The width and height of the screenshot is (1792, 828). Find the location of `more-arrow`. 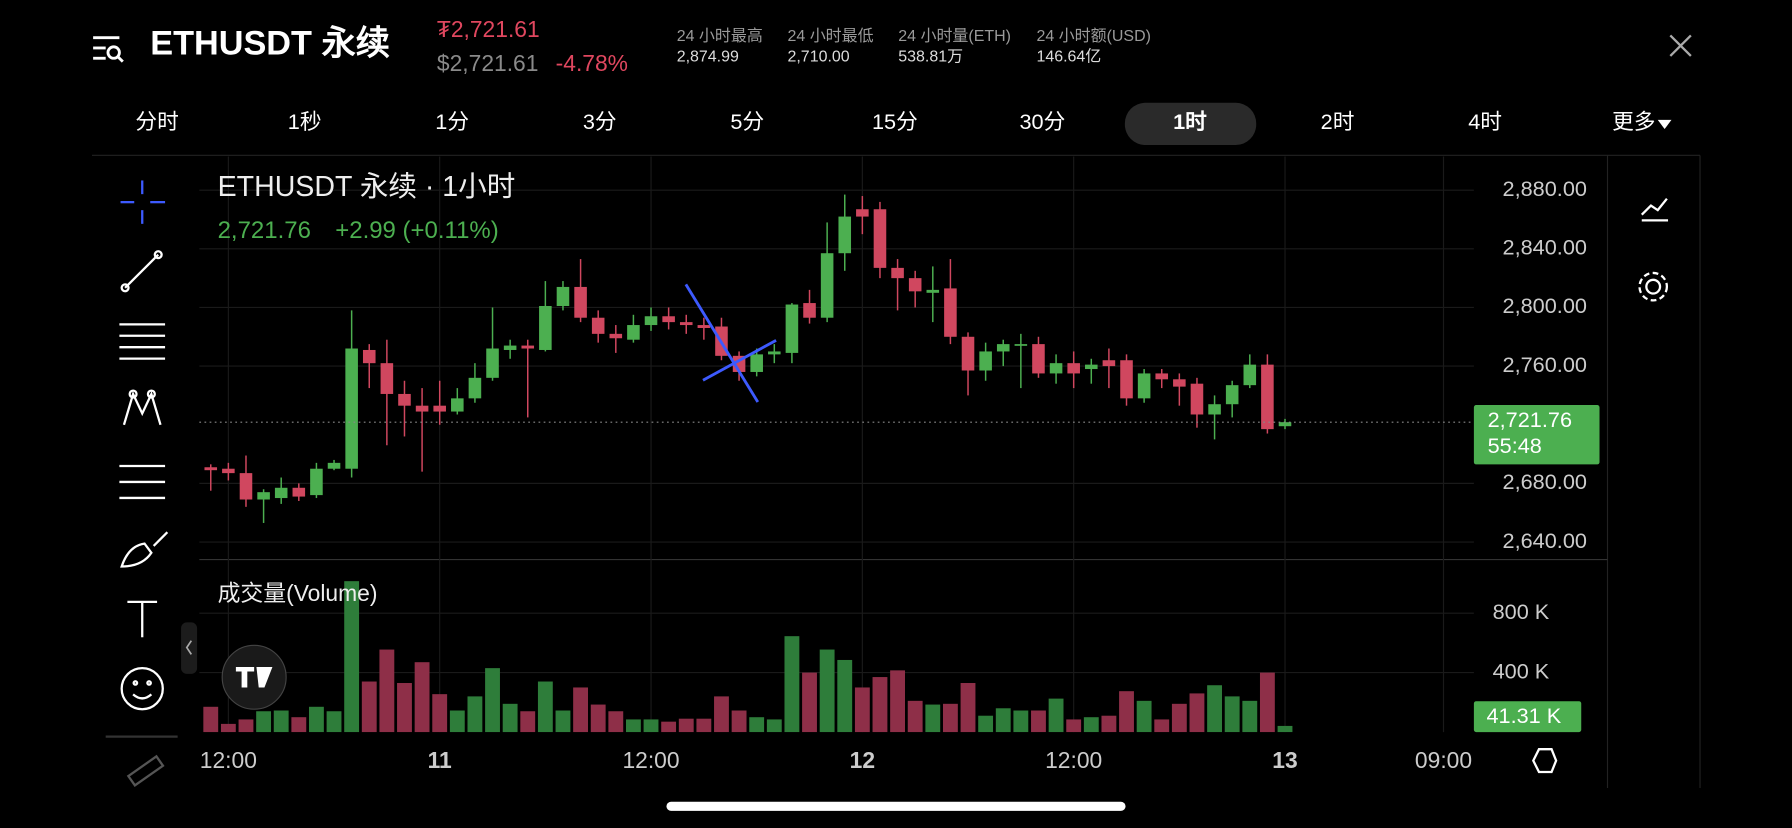

more-arrow is located at coordinates (1664, 124).